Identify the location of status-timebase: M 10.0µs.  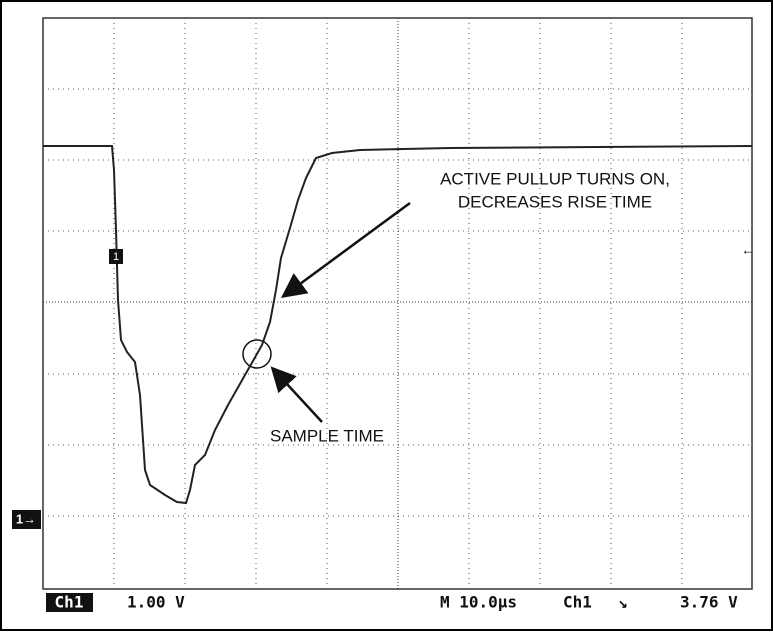
(478, 602).